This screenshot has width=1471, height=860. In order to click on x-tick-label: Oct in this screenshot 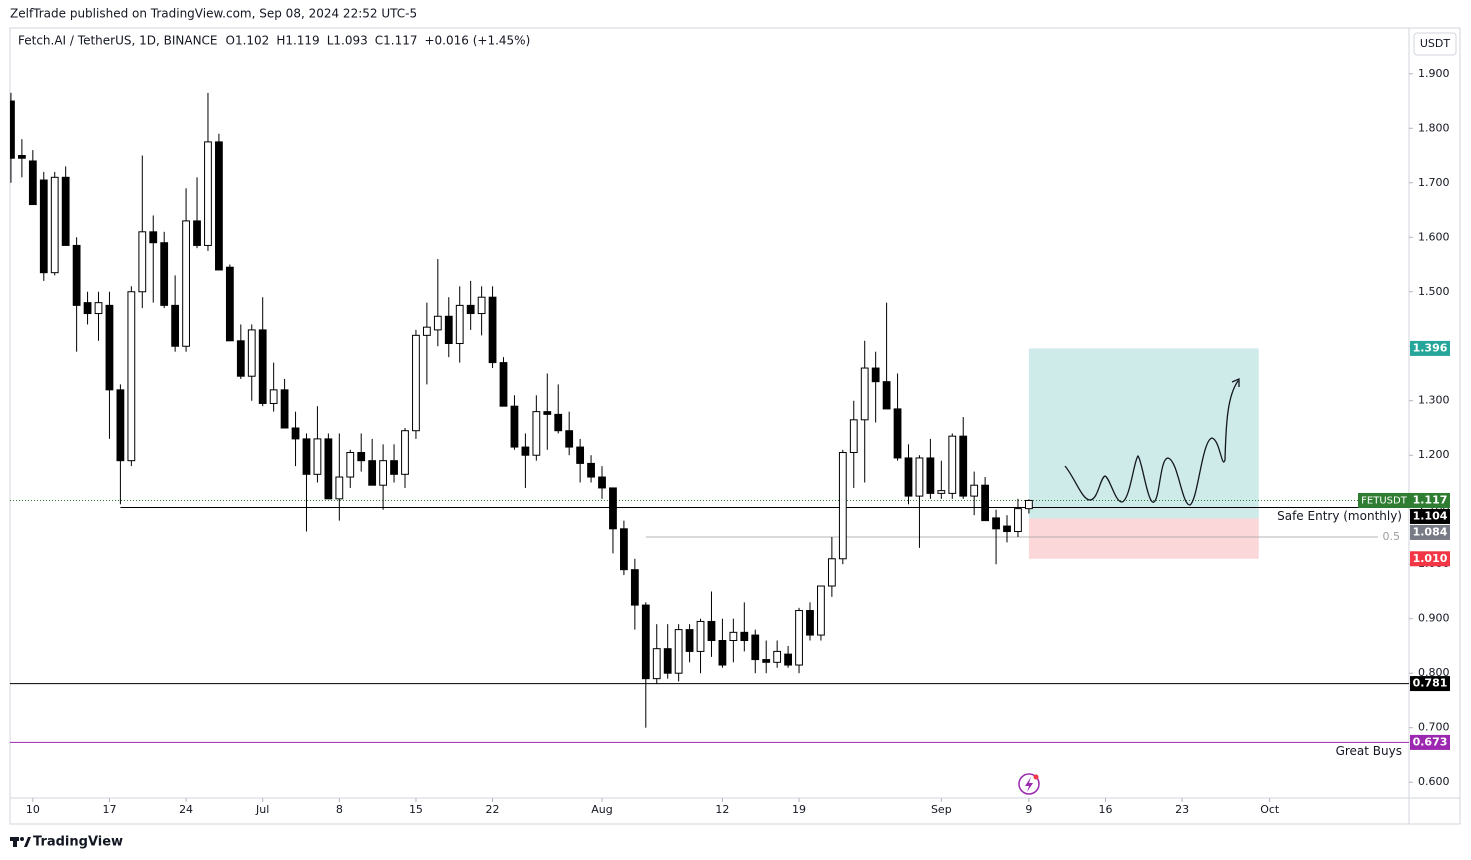, I will do `click(1270, 809)`.